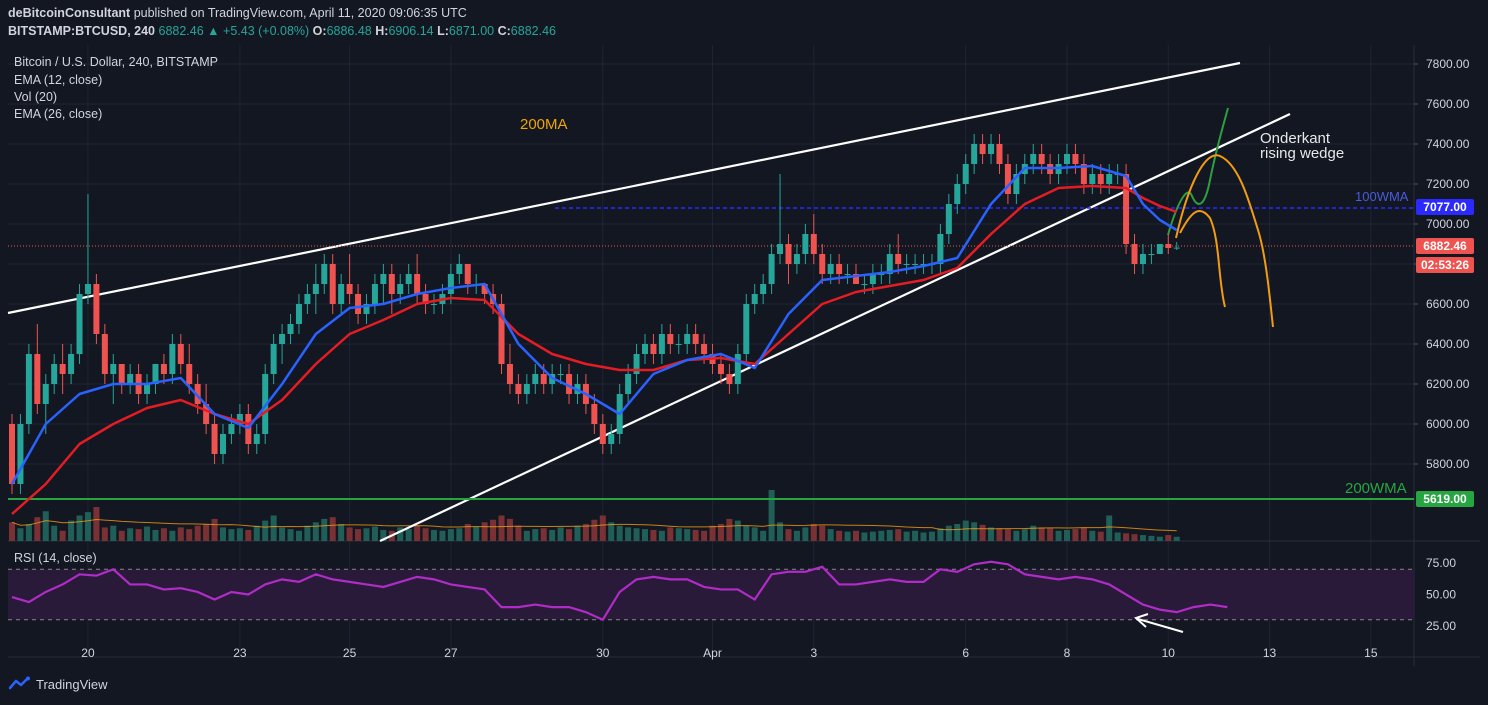  I want to click on y-tick-label: 7000.00, so click(1448, 224).